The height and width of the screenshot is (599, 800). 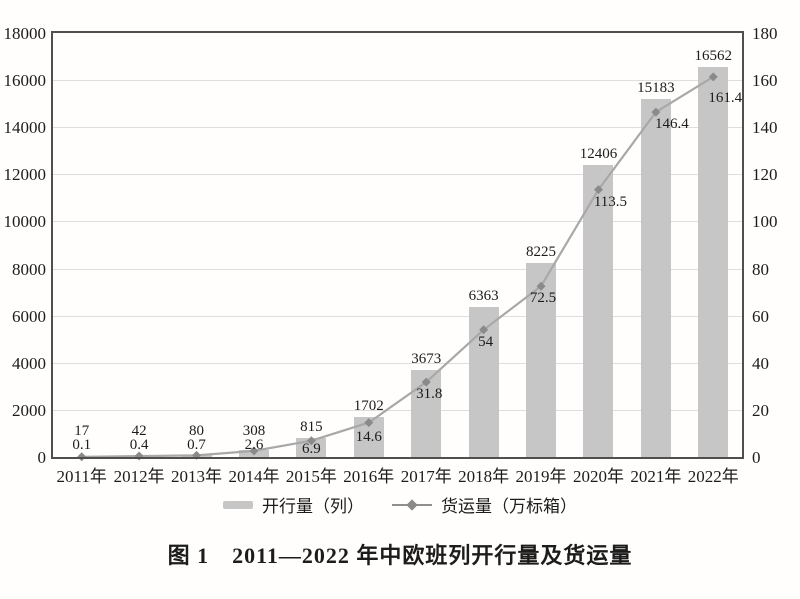 What do you see at coordinates (426, 359) in the screenshot?
I see `bar-value-label: 3673` at bounding box center [426, 359].